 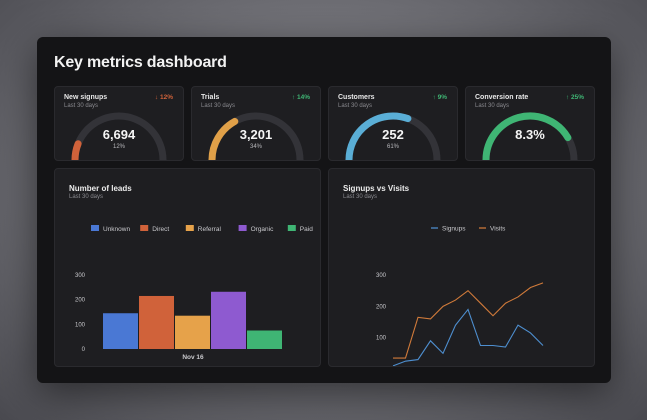 I want to click on kpi-card-trials: Trials Last 30 days ↑ 14% 3,201 34%, so click(x=256, y=123).